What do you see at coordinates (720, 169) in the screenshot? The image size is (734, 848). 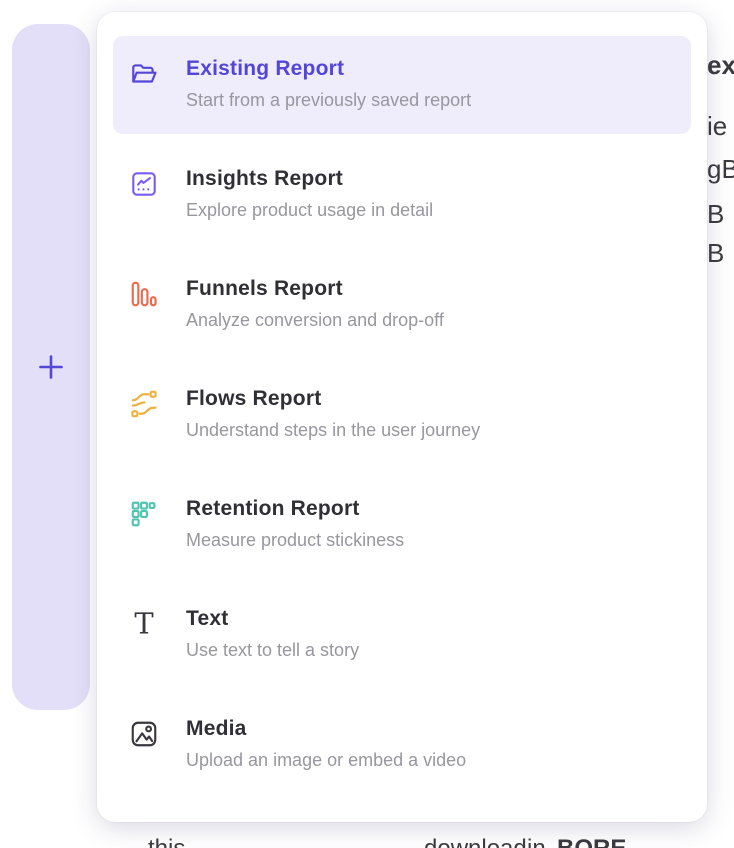 I see `occluded-text-fragment: gB` at bounding box center [720, 169].